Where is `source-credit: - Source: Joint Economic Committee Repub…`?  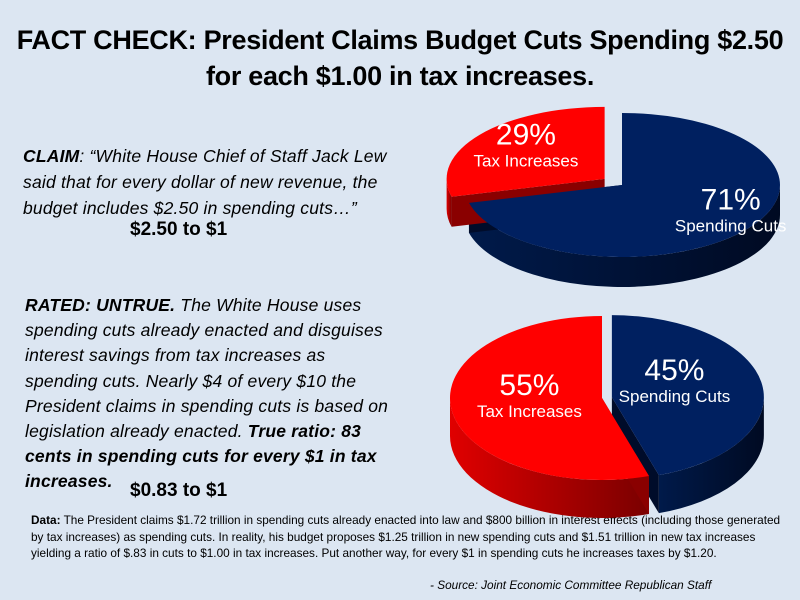 source-credit: - Source: Joint Economic Committee Repub… is located at coordinates (571, 585).